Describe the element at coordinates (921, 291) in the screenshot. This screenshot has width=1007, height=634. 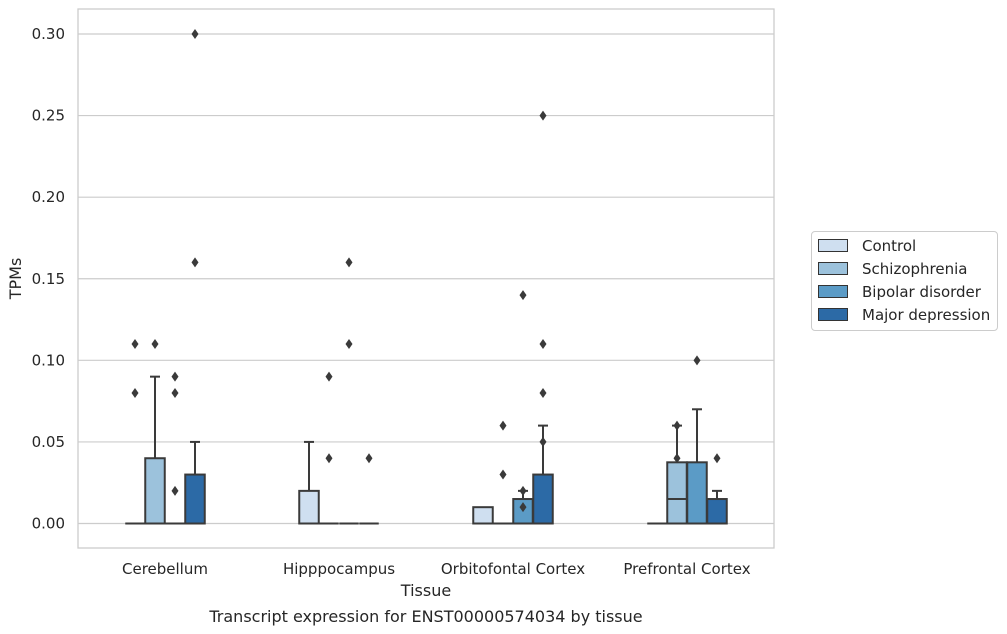
I see `legend-label: Bipolar disorder` at that location.